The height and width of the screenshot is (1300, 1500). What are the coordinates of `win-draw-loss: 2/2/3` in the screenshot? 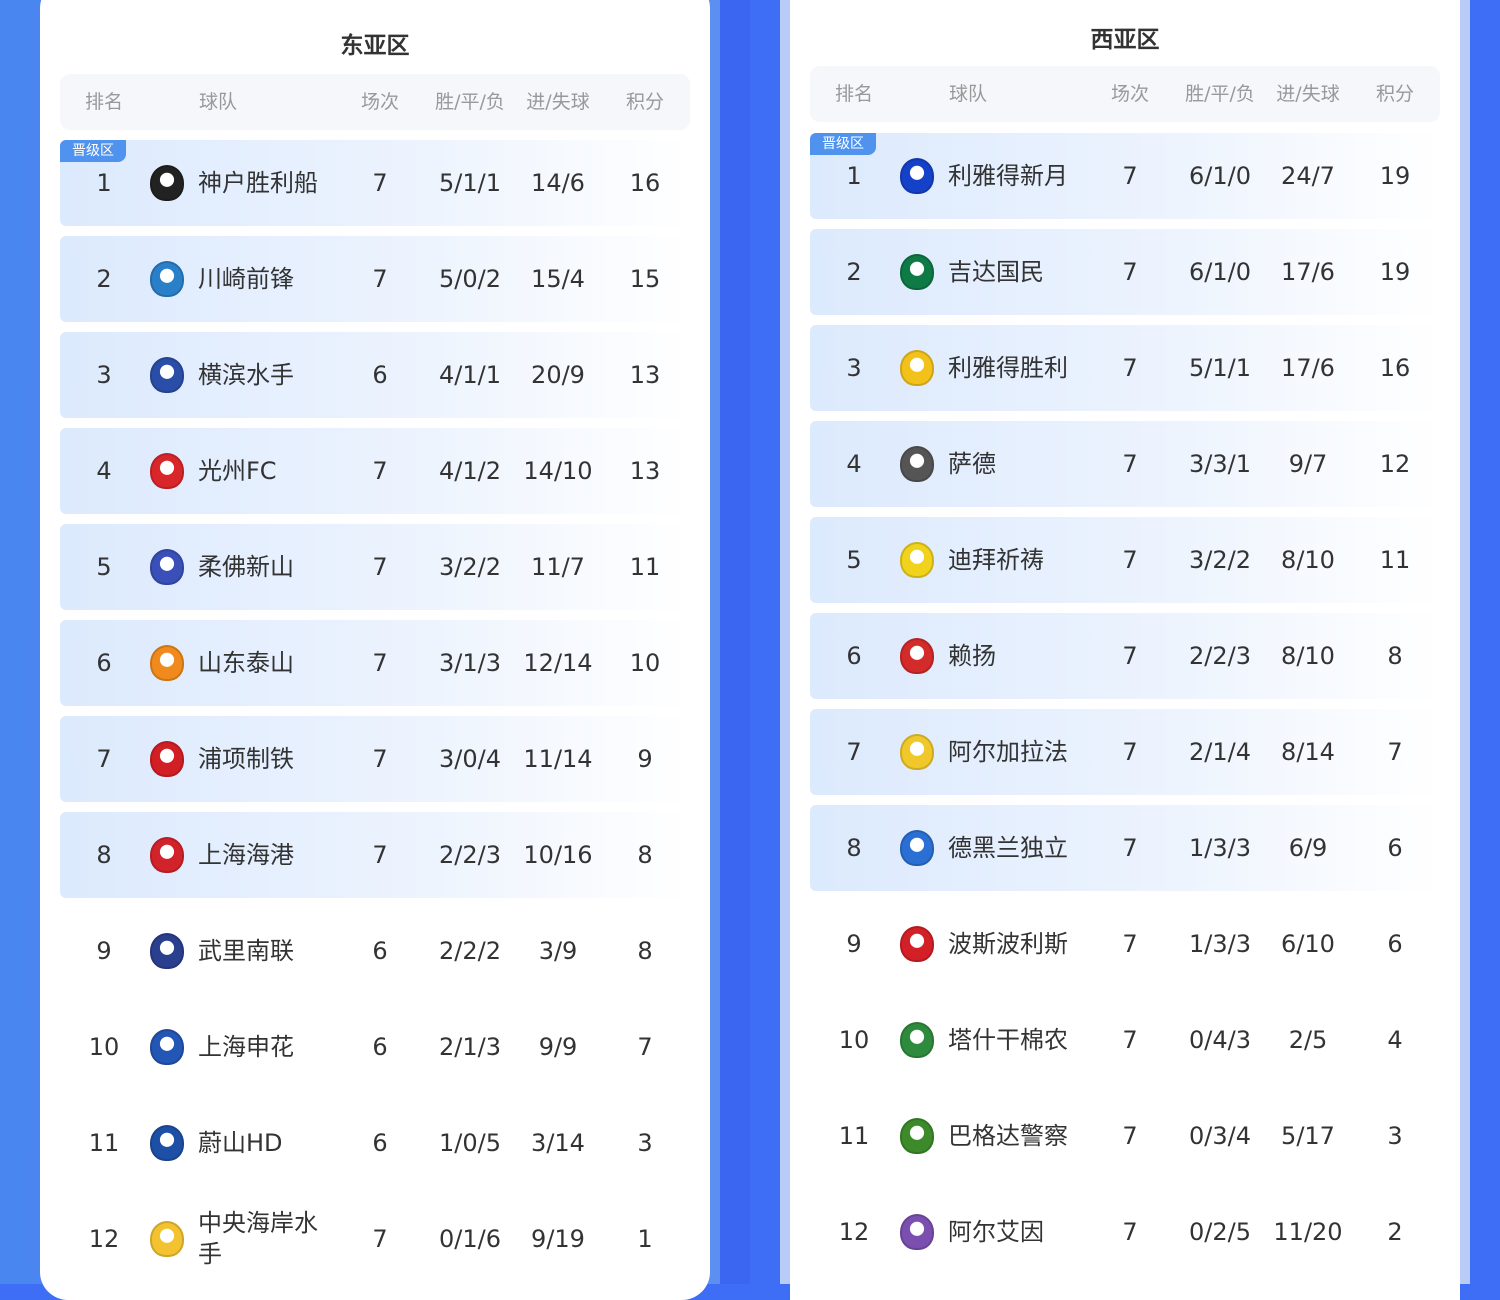 It's located at (1220, 656).